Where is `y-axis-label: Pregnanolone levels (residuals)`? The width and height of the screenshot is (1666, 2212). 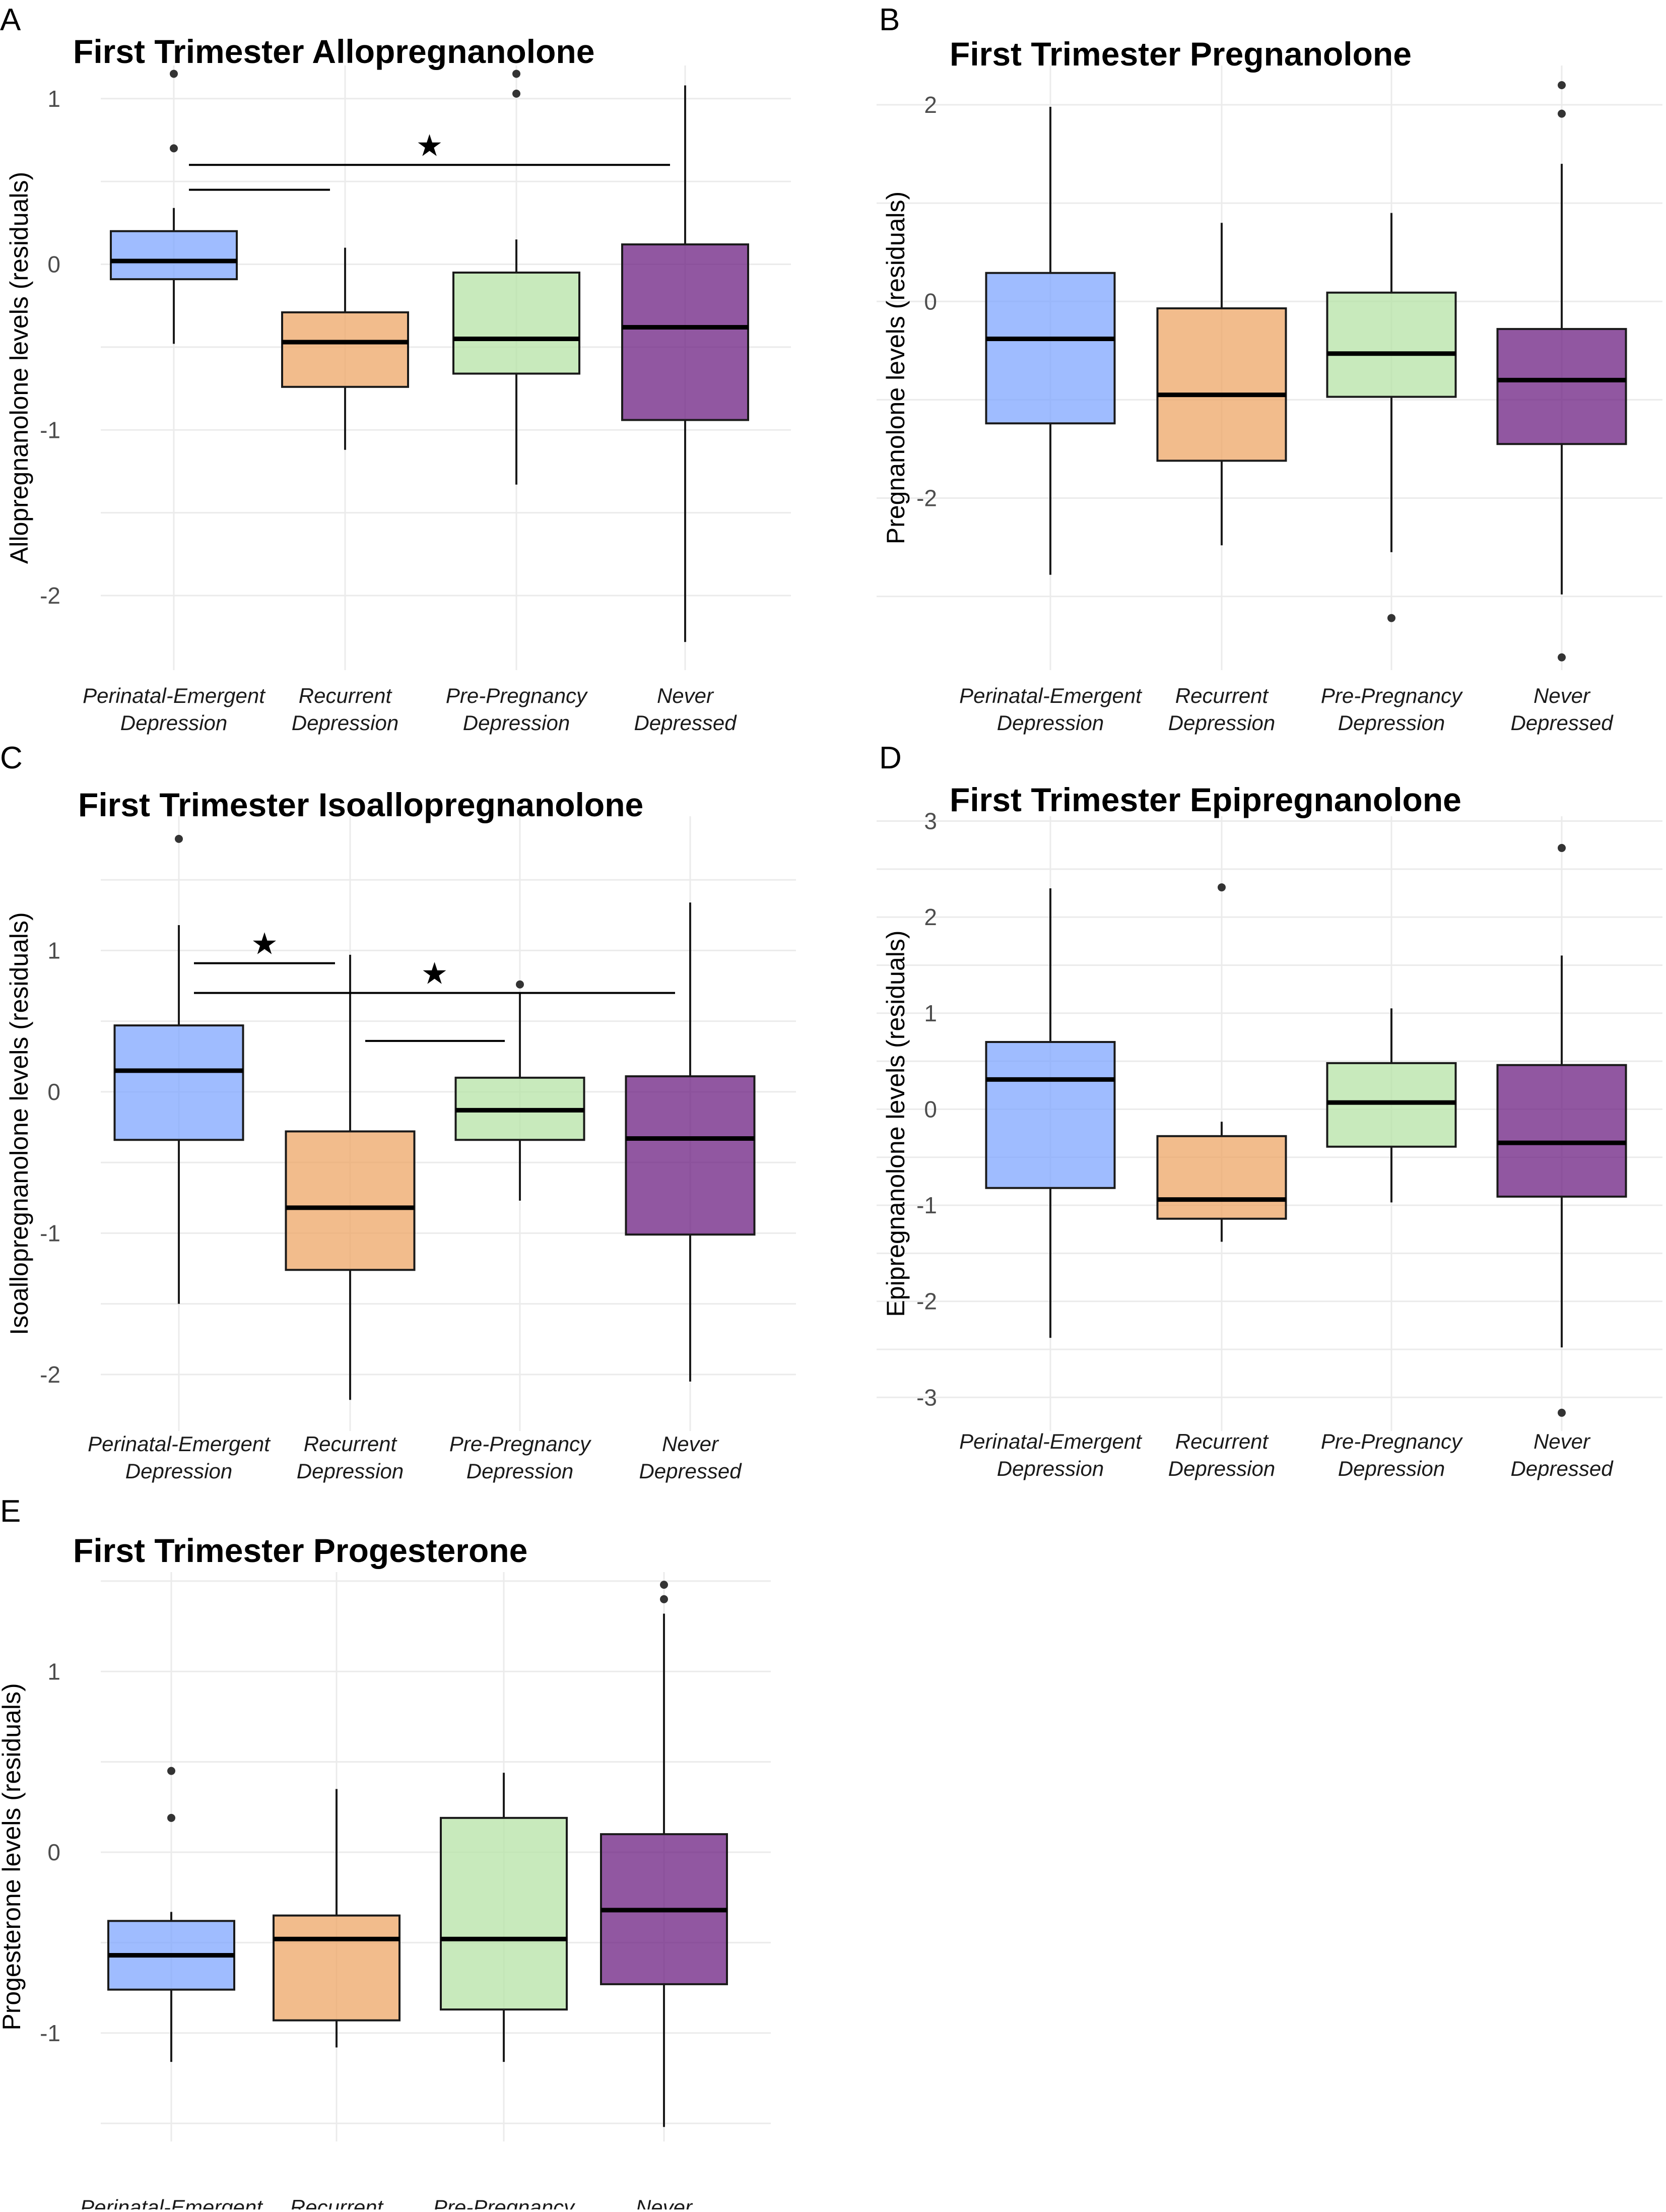
y-axis-label: Pregnanolone levels (residuals) is located at coordinates (896, 367).